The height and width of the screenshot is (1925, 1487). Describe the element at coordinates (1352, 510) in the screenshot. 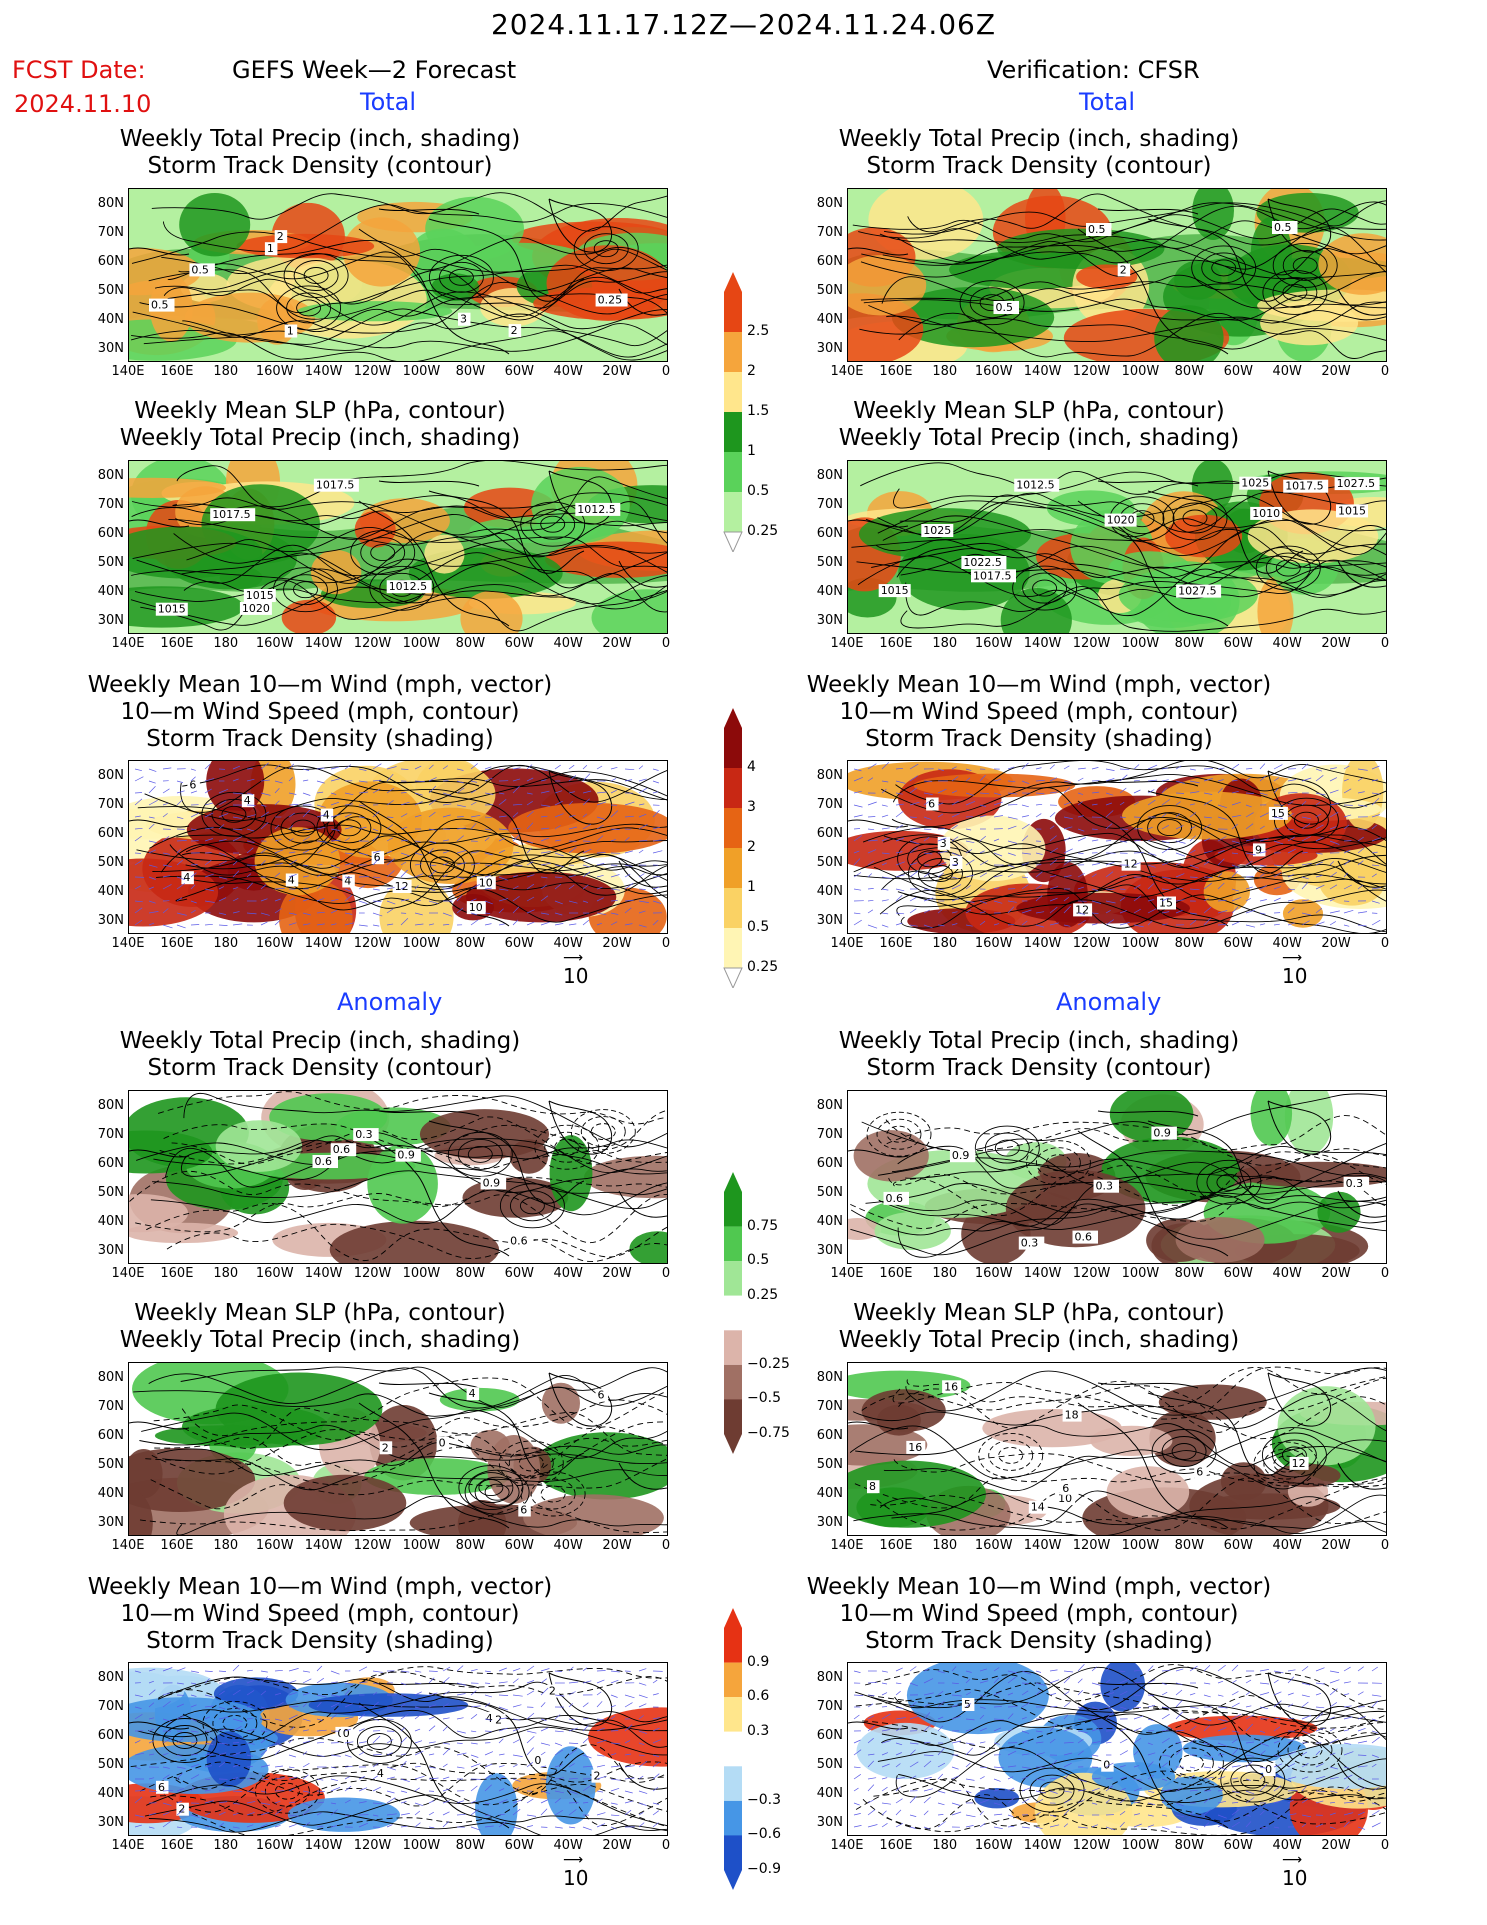

I see `svg-text: 1015` at that location.